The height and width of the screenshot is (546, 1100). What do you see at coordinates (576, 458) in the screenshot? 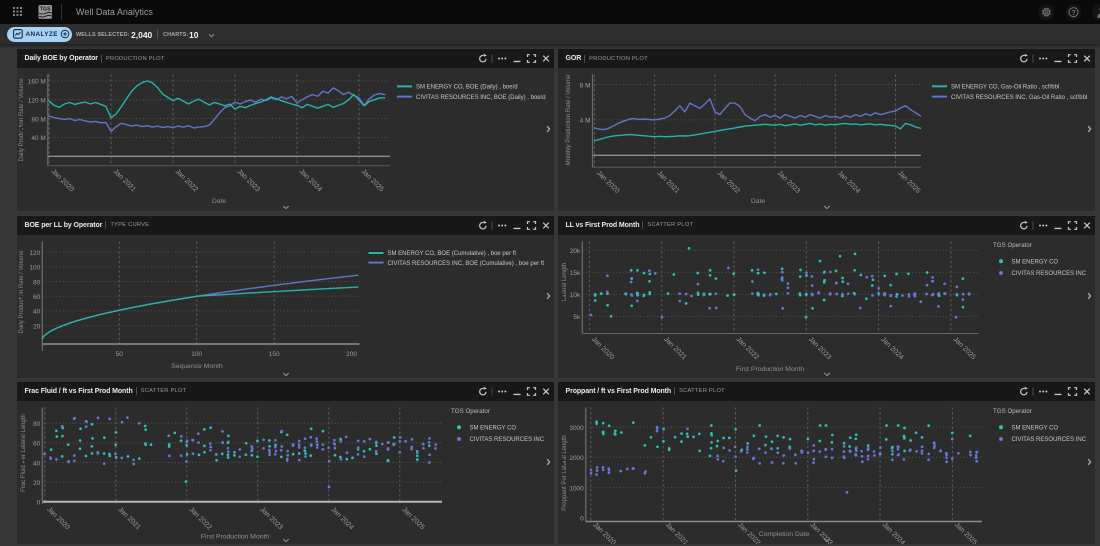
I see `svg-text: 2000` at bounding box center [576, 458].